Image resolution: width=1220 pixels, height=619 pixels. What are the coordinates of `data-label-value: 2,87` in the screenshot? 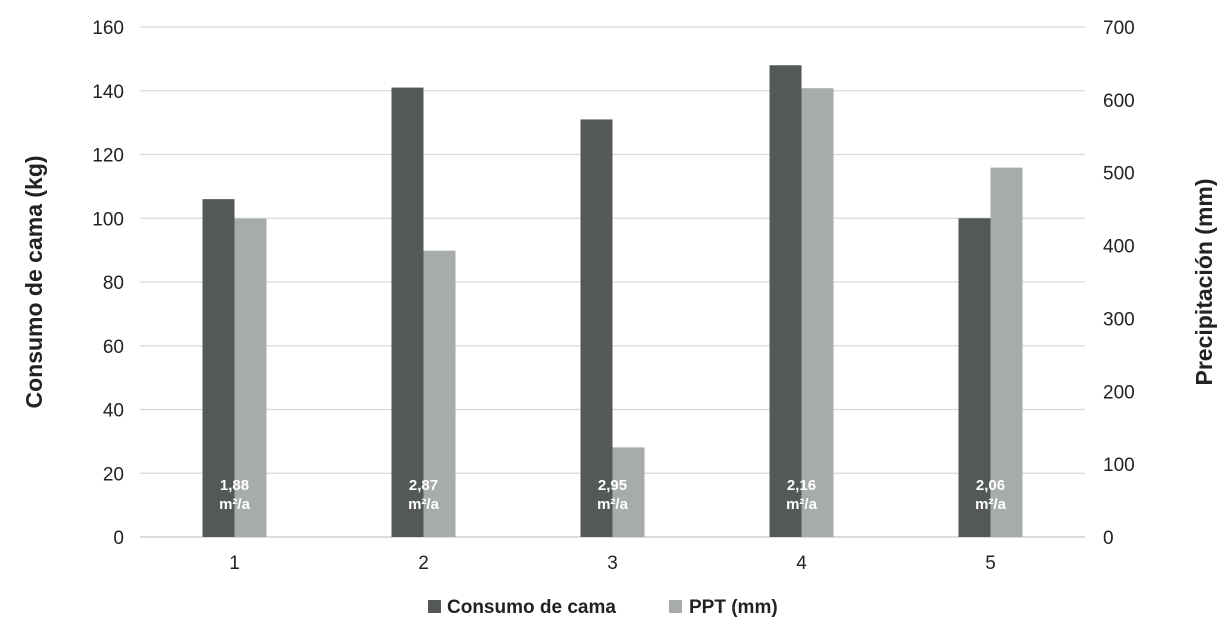 It's located at (423, 485).